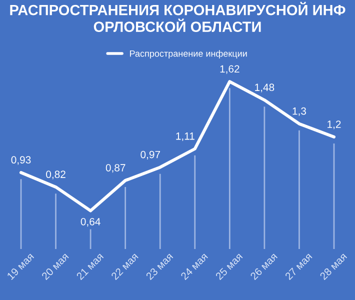  I want to click on x-tick-label: 28 мая, so click(333, 266).